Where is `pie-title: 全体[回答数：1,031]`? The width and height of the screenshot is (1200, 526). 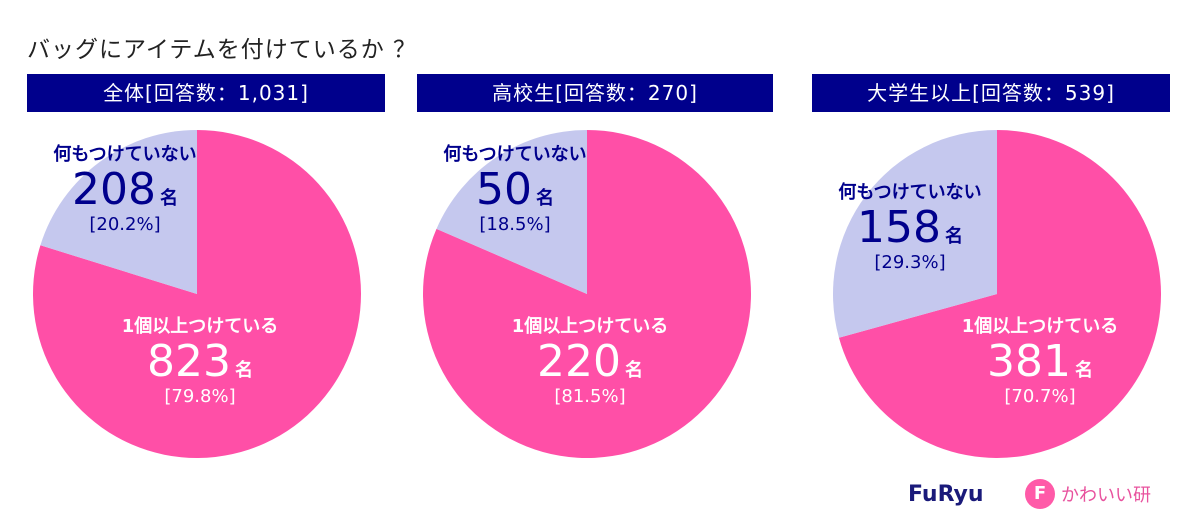
pie-title: 全体[回答数：1,031] is located at coordinates (206, 93).